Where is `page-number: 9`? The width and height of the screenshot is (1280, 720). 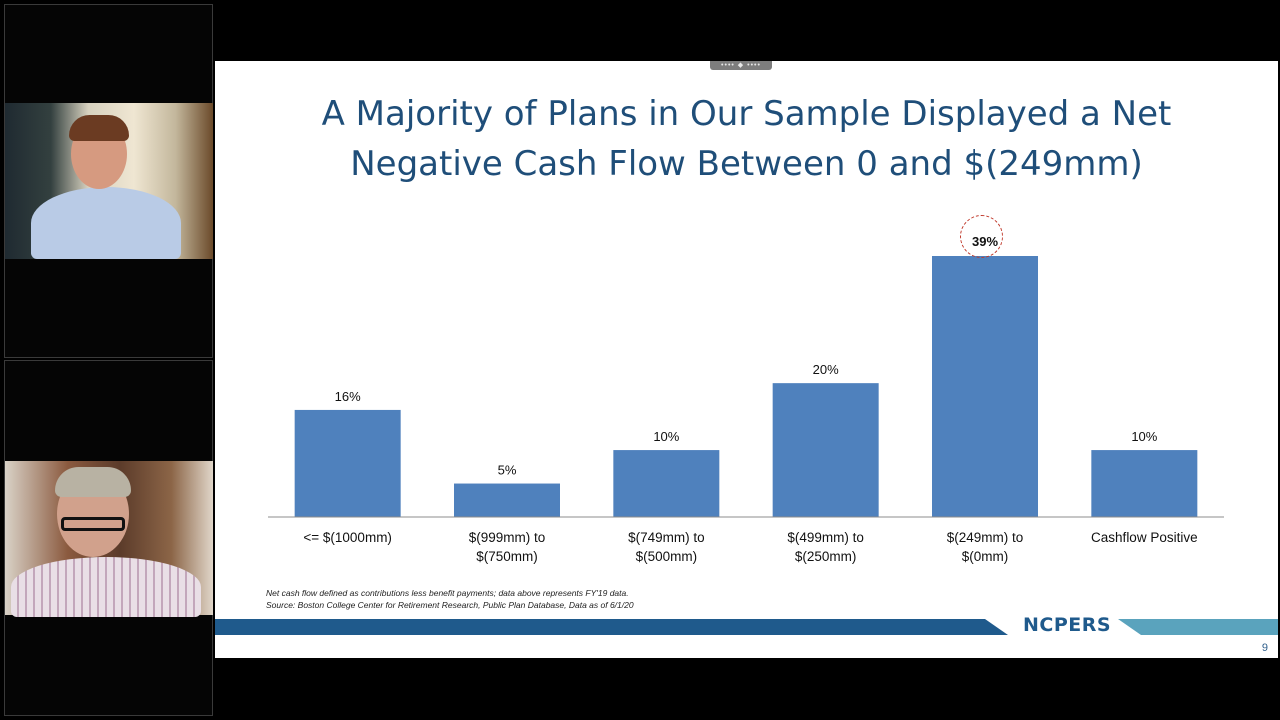
page-number: 9 is located at coordinates (1264, 648).